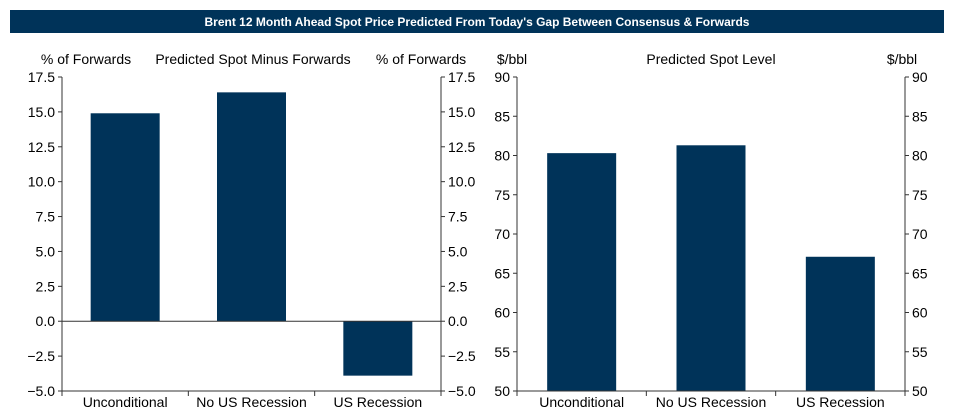 The height and width of the screenshot is (420, 953). Describe the element at coordinates (502, 352) in the screenshot. I see `y-tick-label-left: 55` at that location.